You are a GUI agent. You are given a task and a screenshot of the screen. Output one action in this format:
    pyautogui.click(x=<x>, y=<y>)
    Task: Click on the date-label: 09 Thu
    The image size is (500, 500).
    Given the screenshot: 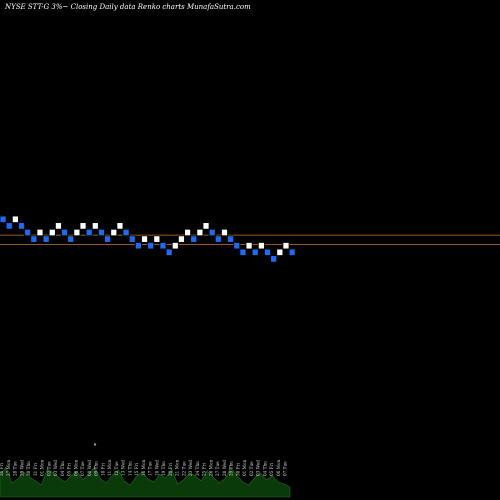 What is the action you would take?
    pyautogui.click(x=96, y=468)
    